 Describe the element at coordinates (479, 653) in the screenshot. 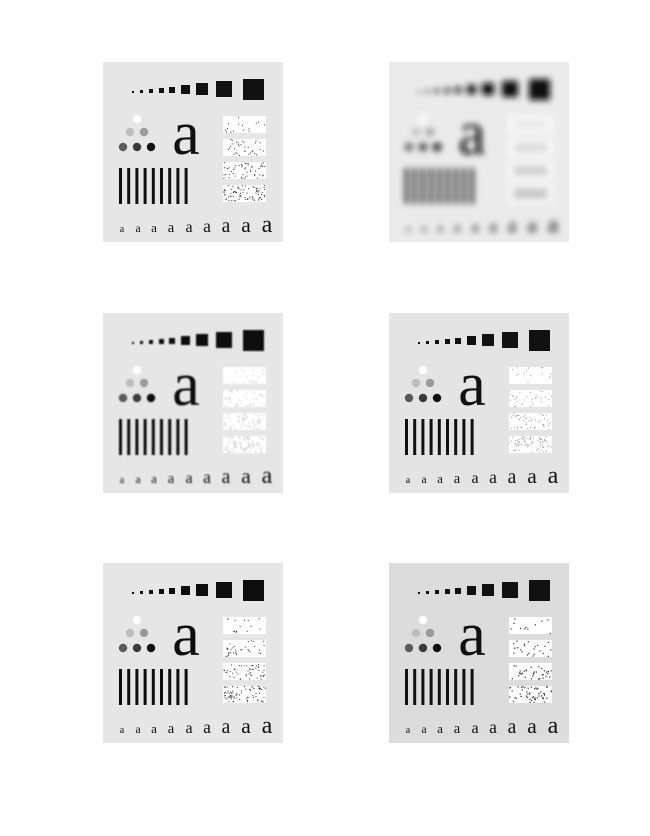

I see `test-pattern-high-contrast-svg: aa a a a a a a a a` at that location.